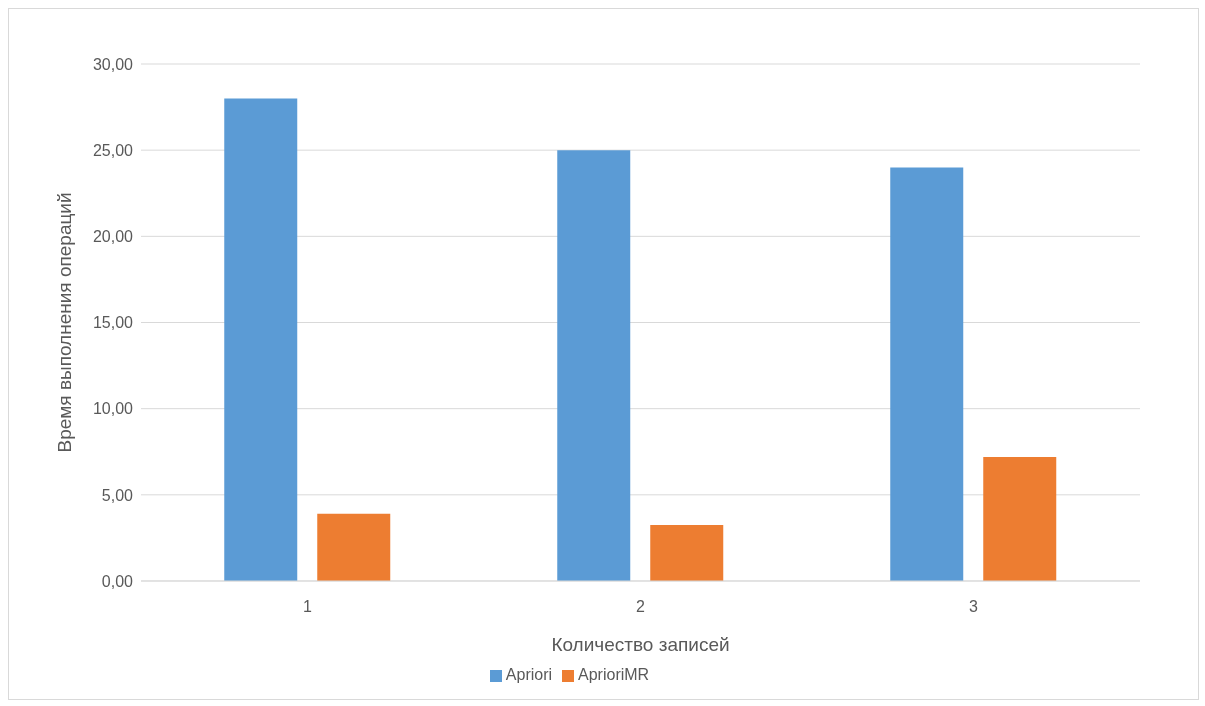  What do you see at coordinates (113, 64) in the screenshot?
I see `y-tick-label: 30,00` at bounding box center [113, 64].